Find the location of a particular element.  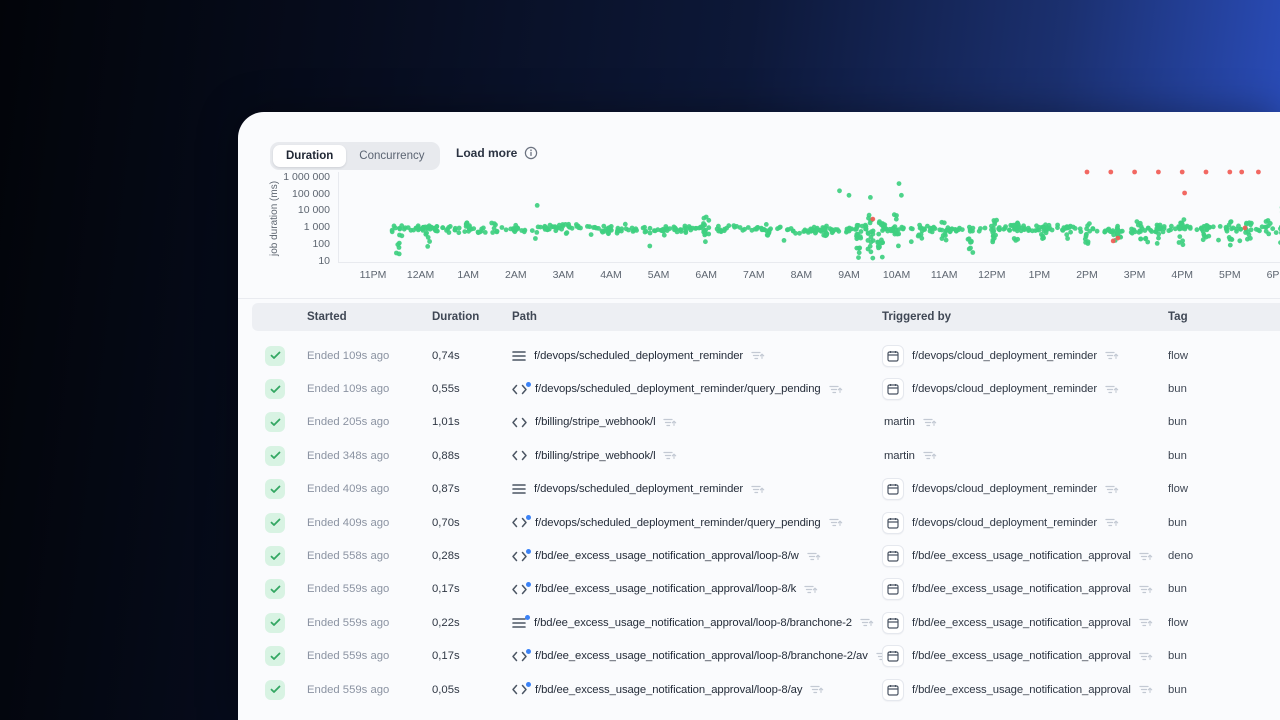

started-cell: Ended 109s ago is located at coordinates (348, 355).